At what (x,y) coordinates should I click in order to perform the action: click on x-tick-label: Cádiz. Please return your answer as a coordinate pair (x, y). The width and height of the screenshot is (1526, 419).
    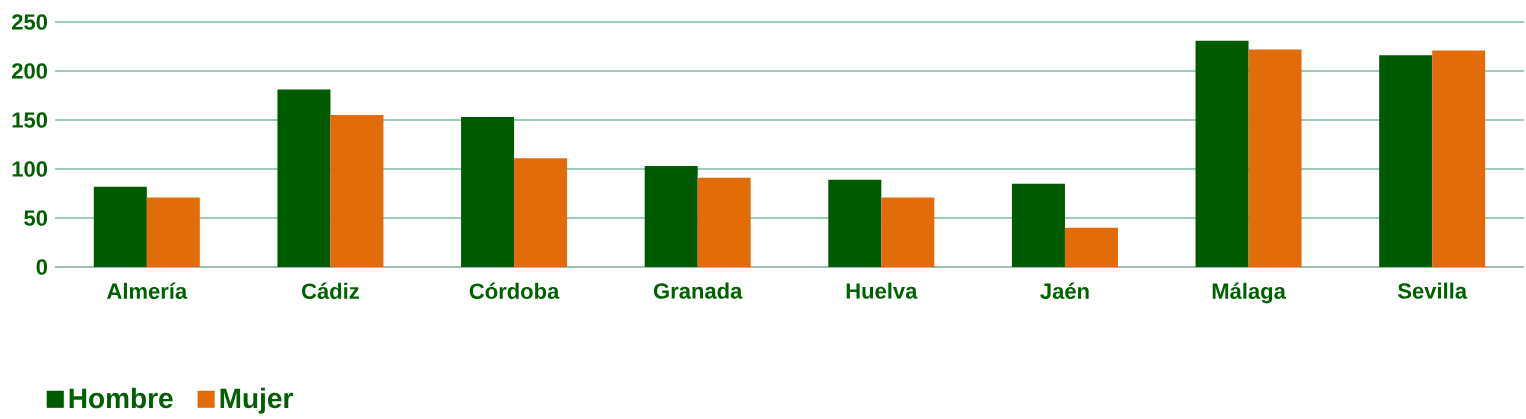
    Looking at the image, I should click on (330, 290).